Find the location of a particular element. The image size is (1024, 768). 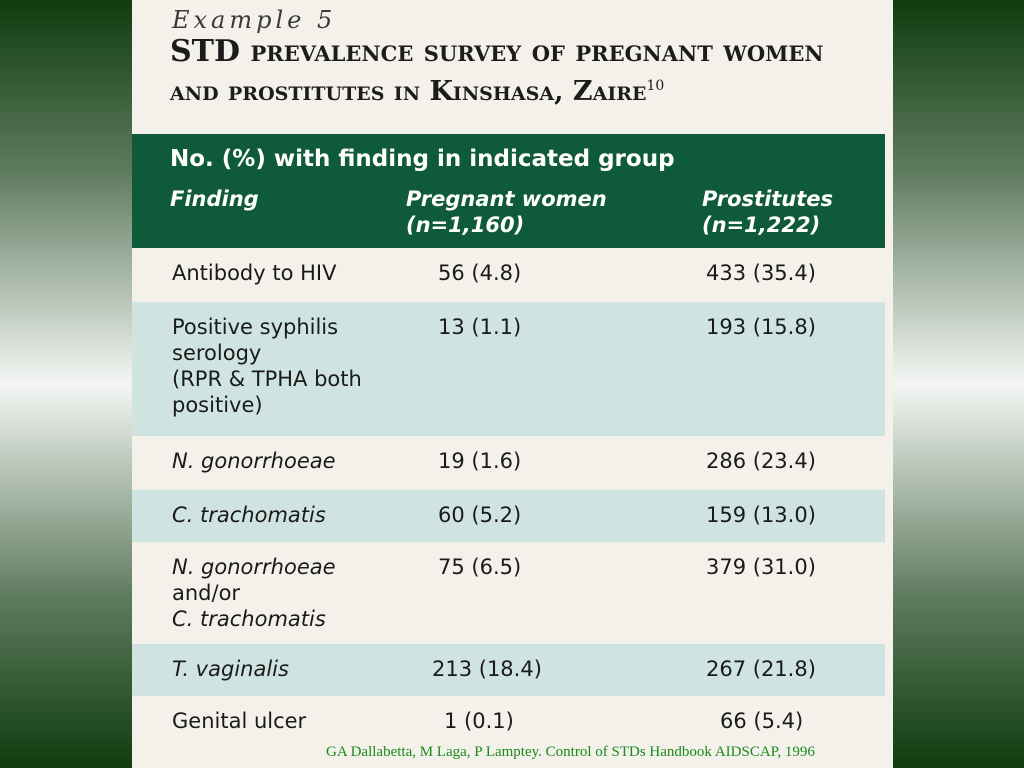

finding-line: Genital ulcer is located at coordinates (239, 721).